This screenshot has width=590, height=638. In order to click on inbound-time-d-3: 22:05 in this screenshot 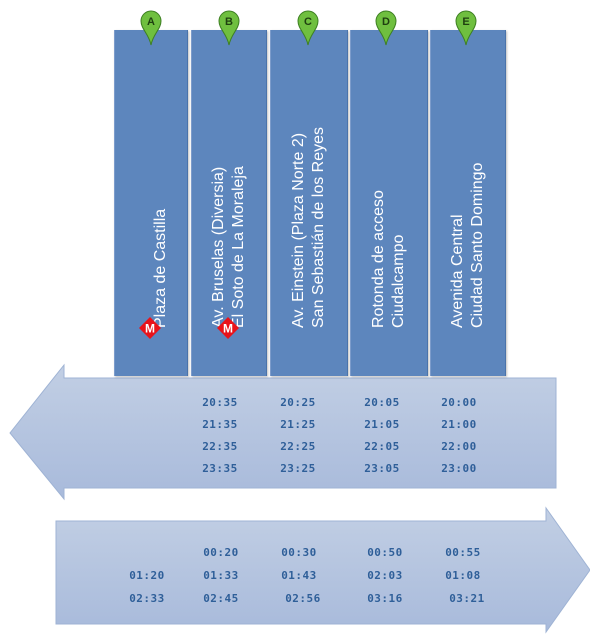, I will do `click(382, 446)`.